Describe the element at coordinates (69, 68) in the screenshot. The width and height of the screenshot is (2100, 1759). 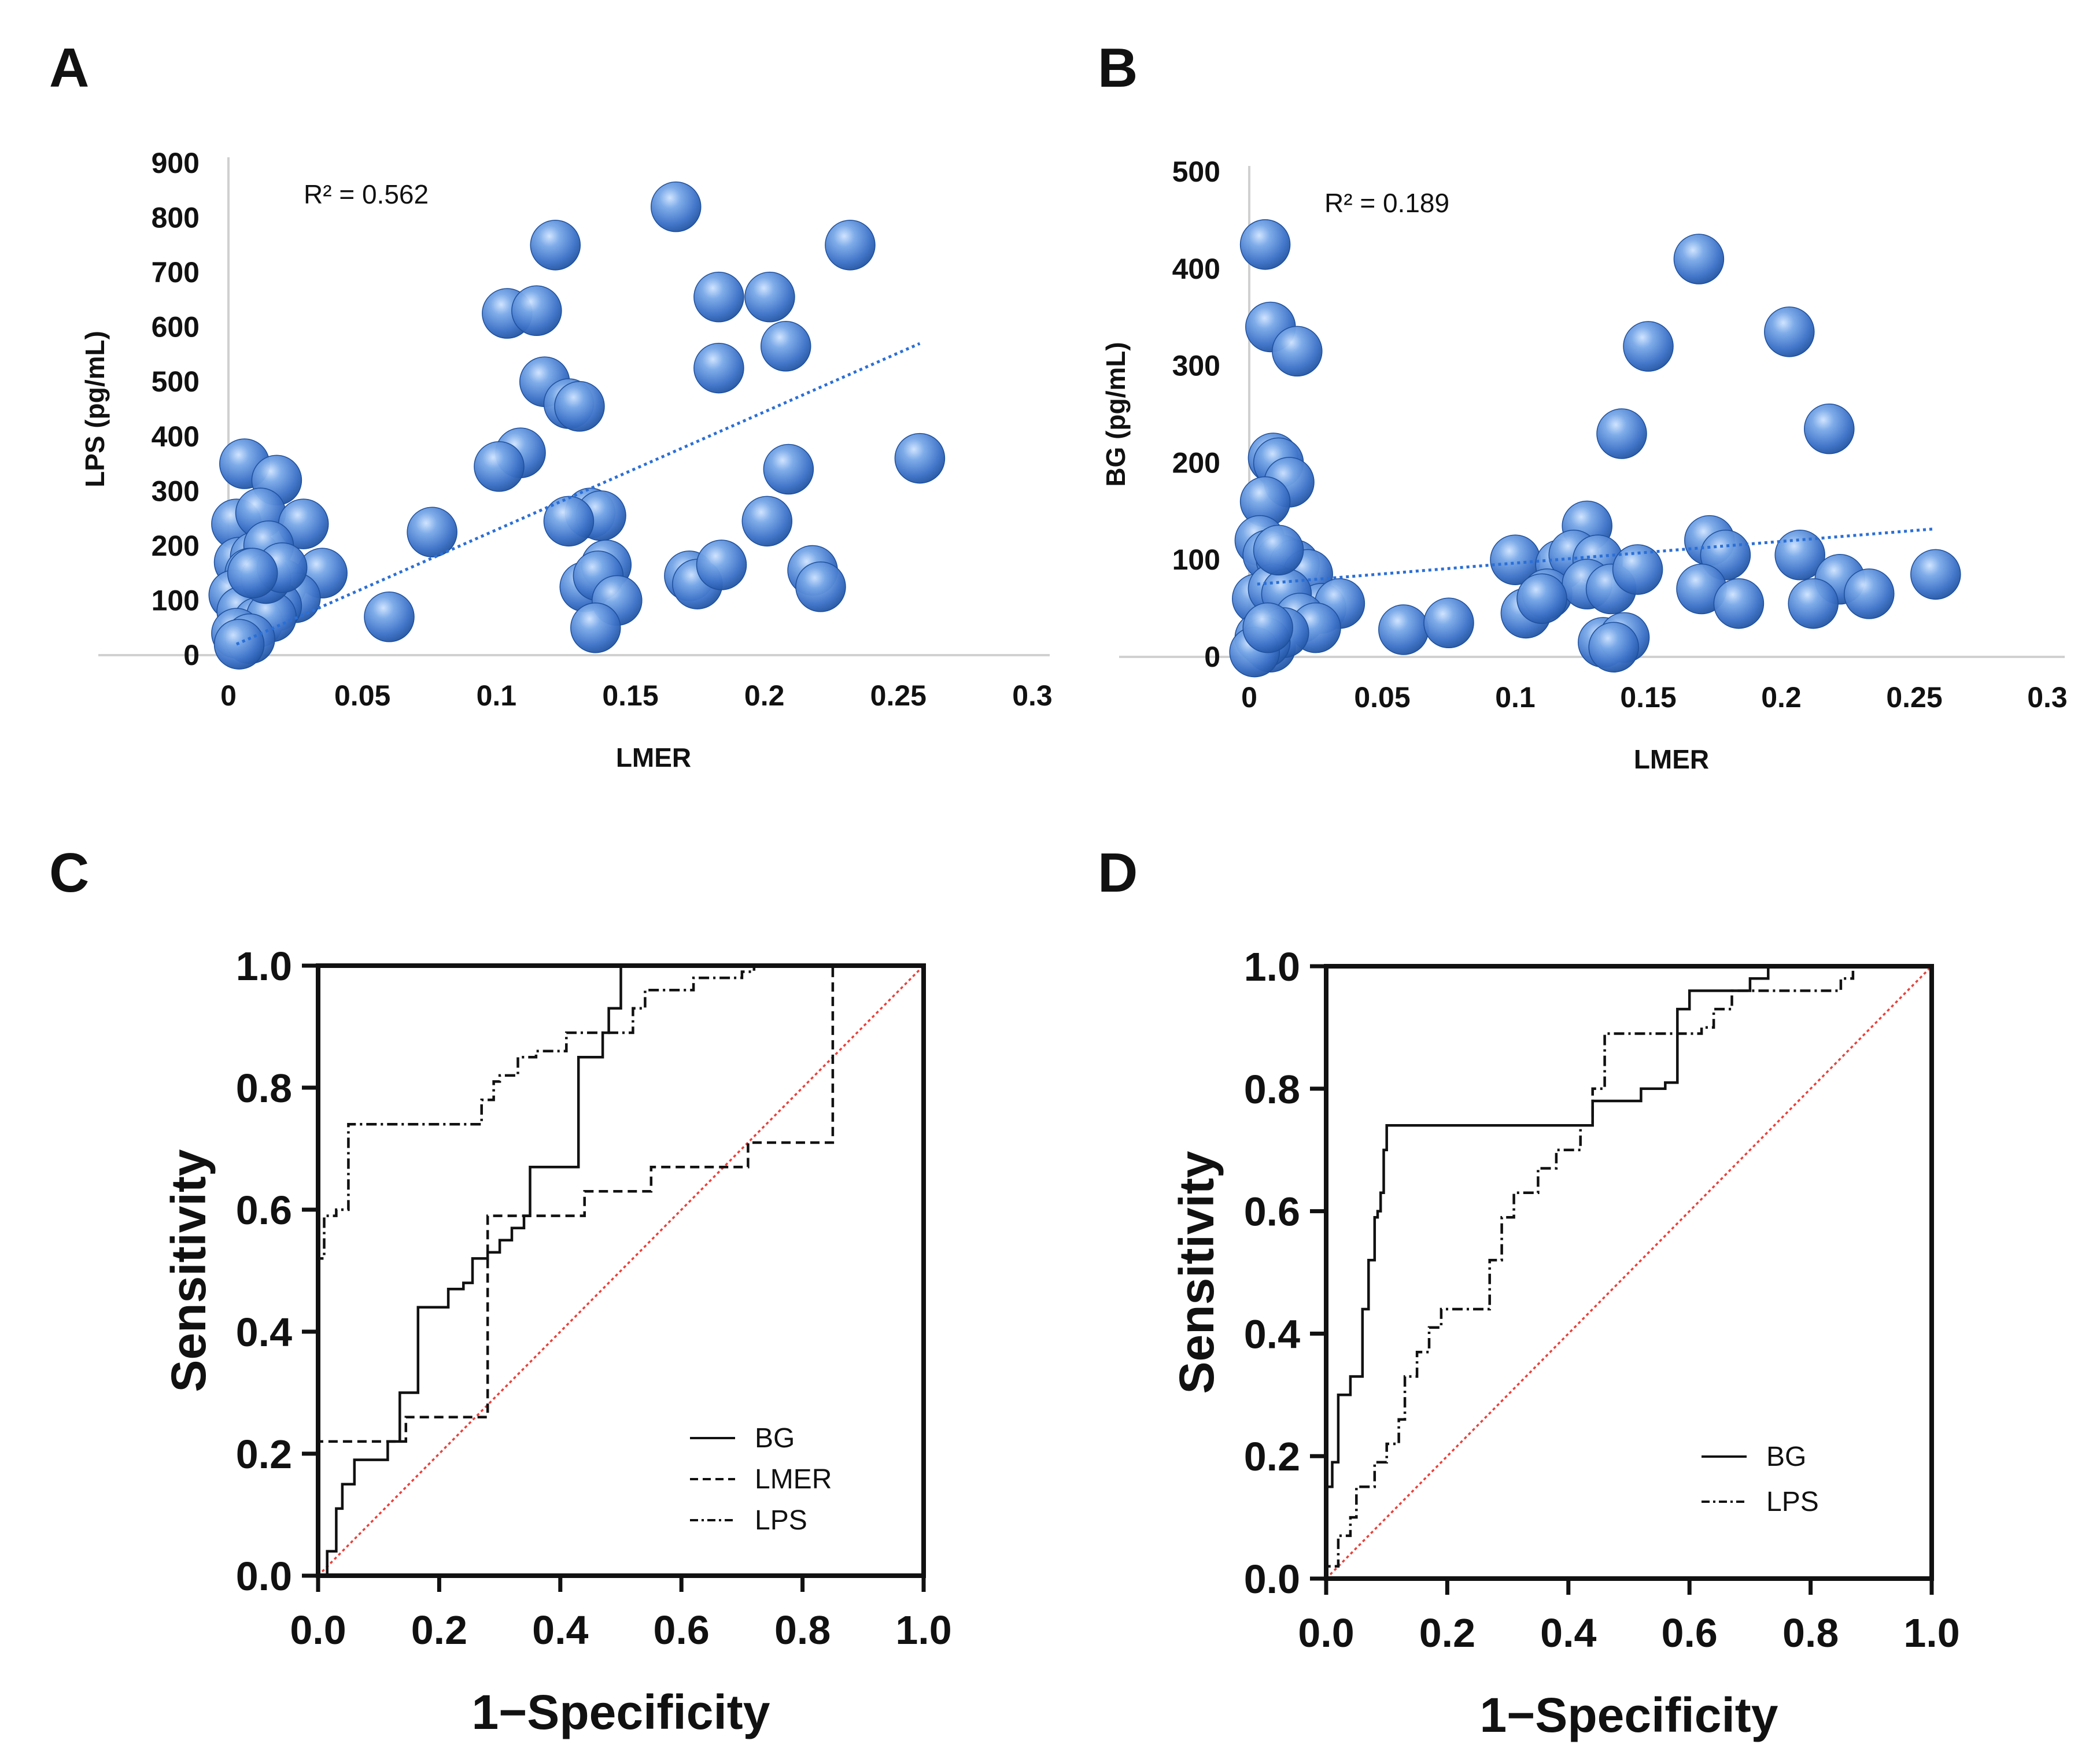
I see `panel-label-a: A` at that location.